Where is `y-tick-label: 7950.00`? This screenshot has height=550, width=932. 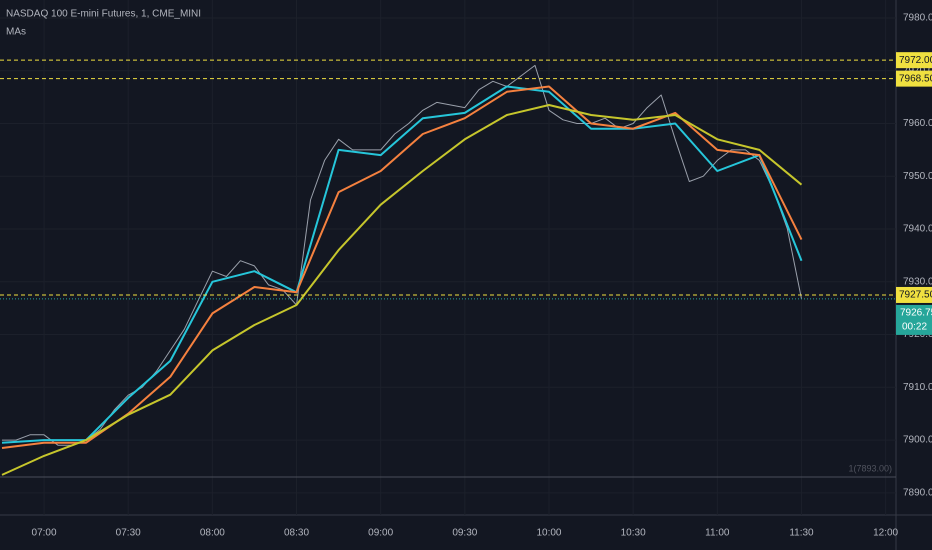
y-tick-label: 7950.00 is located at coordinates (917, 176).